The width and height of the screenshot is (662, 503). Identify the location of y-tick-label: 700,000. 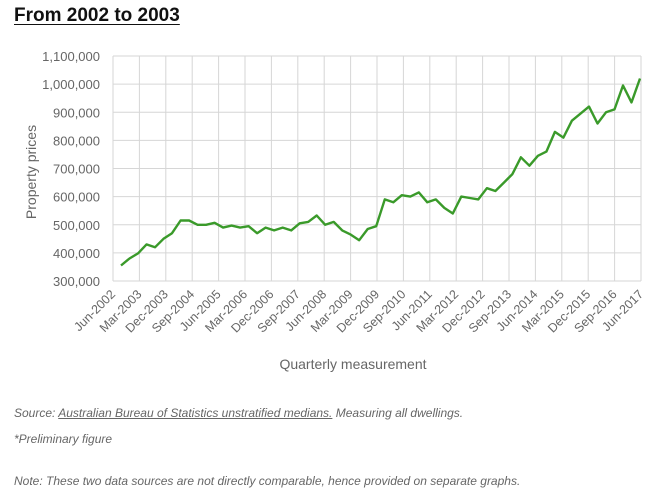
(76, 169).